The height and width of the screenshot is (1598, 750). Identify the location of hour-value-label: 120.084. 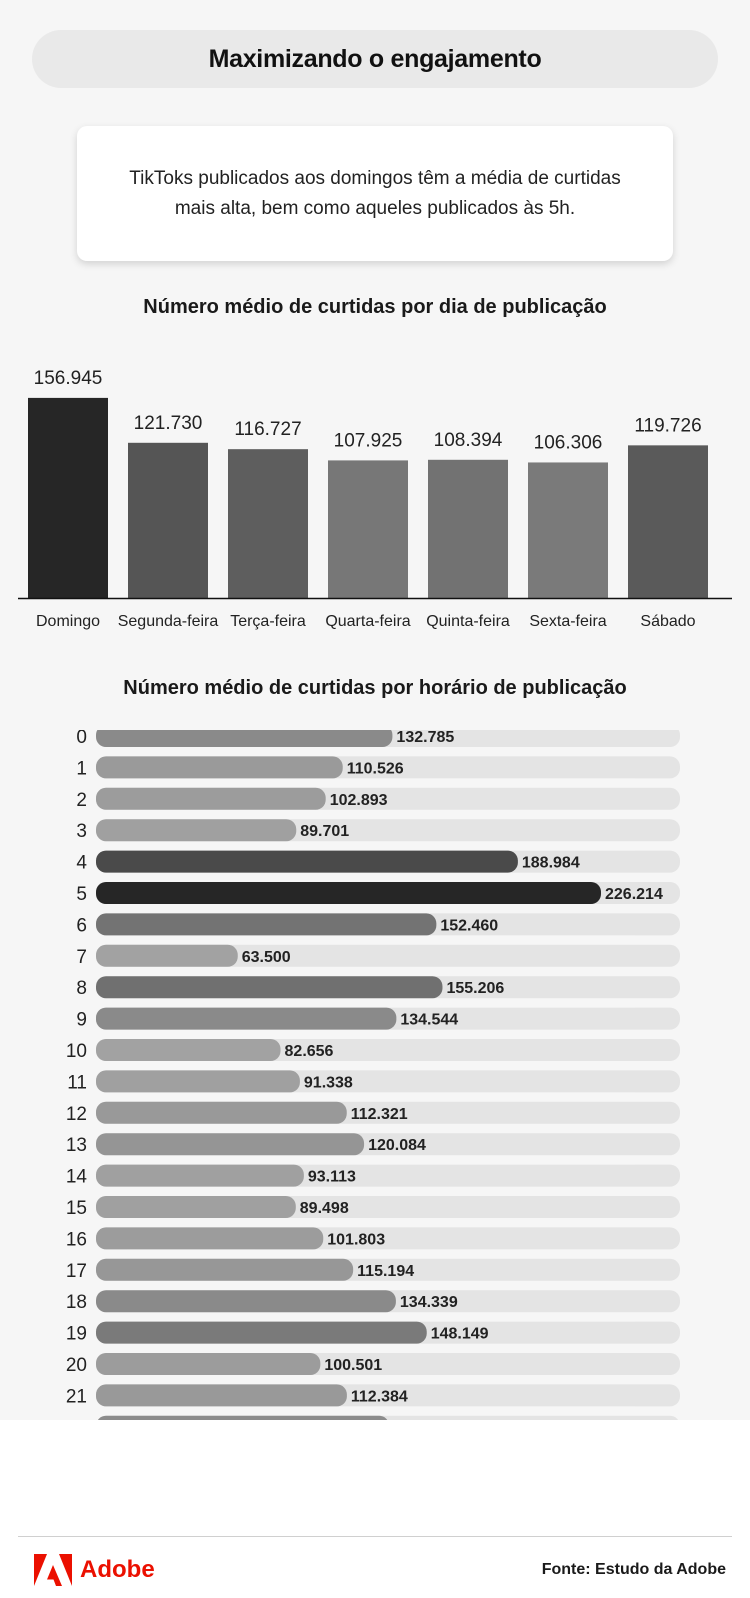
(397, 1145).